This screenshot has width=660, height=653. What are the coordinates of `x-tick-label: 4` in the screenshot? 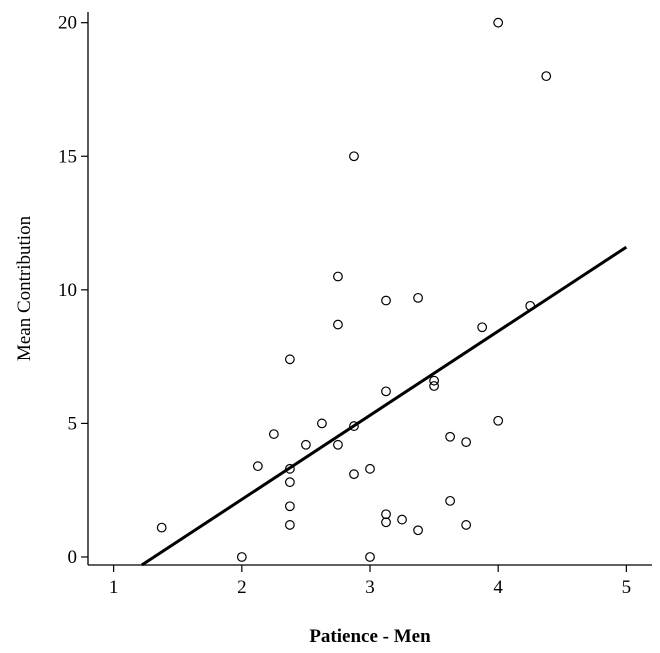 It's located at (498, 587).